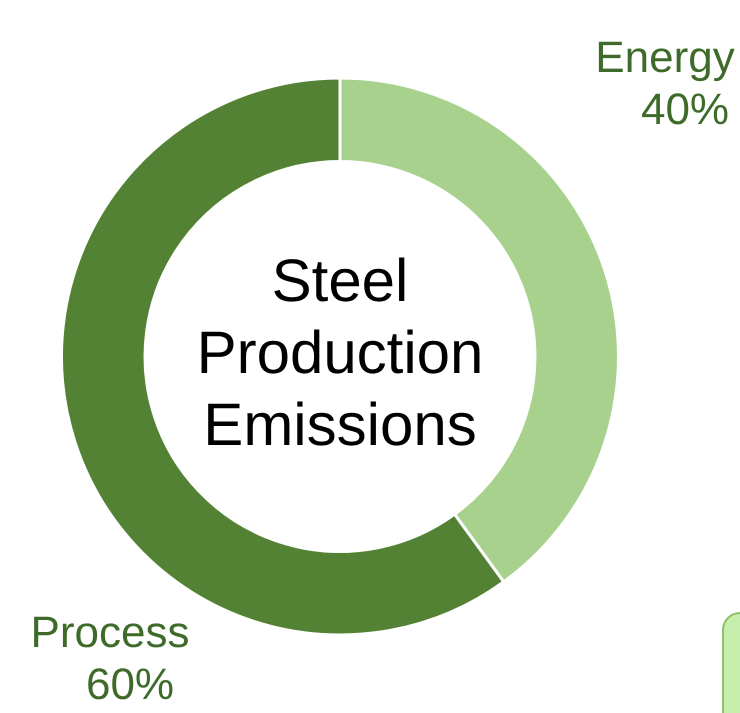 The height and width of the screenshot is (713, 740). Describe the element at coordinates (340, 352) in the screenshot. I see `text: Steel Production Emissions` at that location.